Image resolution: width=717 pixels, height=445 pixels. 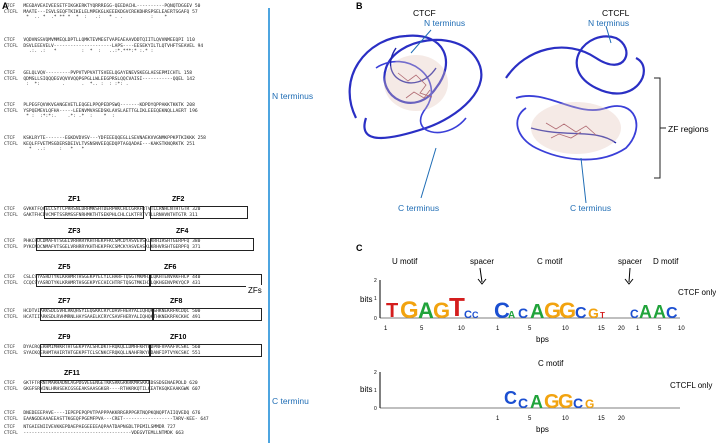 What do you see at coordinates (86, 18) in the screenshot?
I see `alignment-line: * .. * .* ** * * : .: * . . : *` at bounding box center [86, 18].